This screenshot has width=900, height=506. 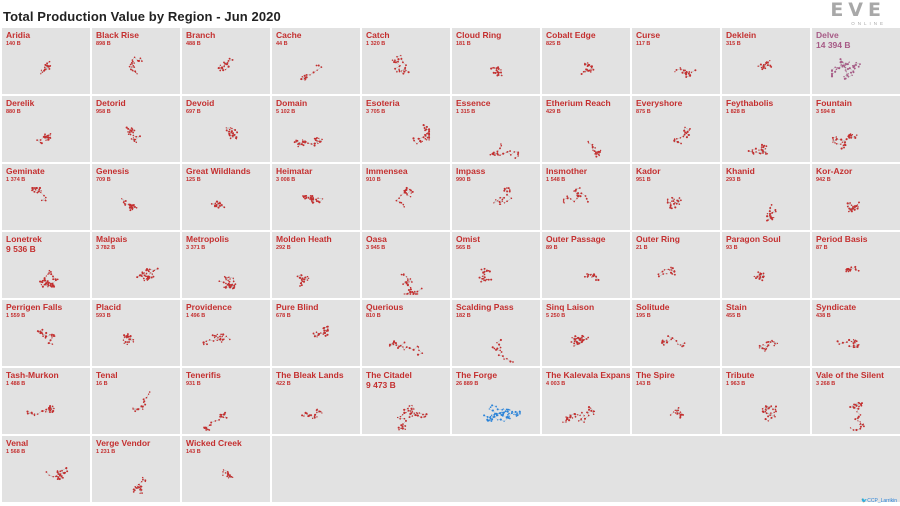 What do you see at coordinates (827, 35) in the screenshot?
I see `region-name: Delve` at bounding box center [827, 35].